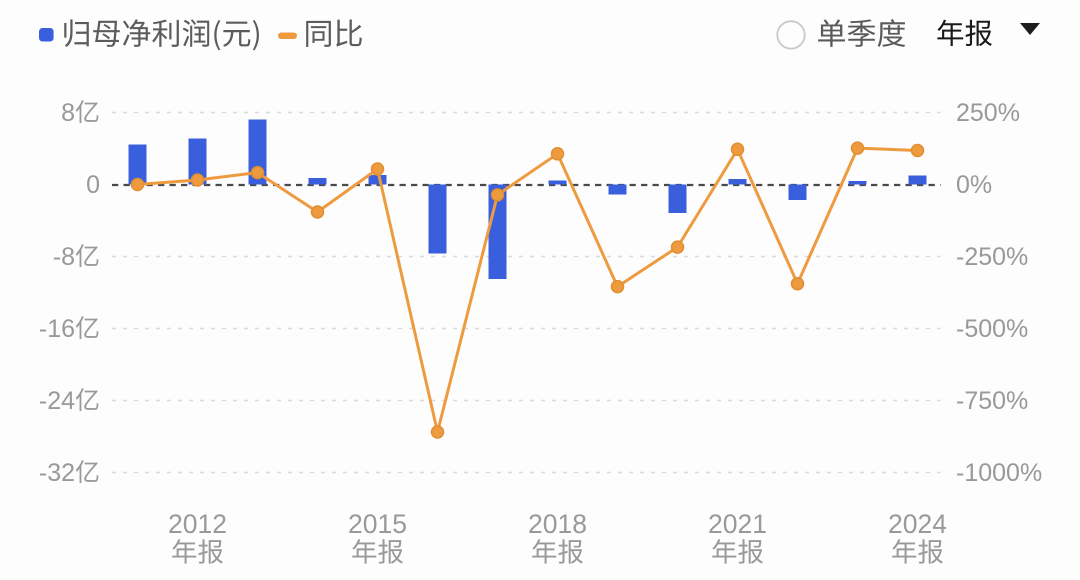 The width and height of the screenshot is (1080, 580). I want to click on svg-text: -8, so click(64, 257).